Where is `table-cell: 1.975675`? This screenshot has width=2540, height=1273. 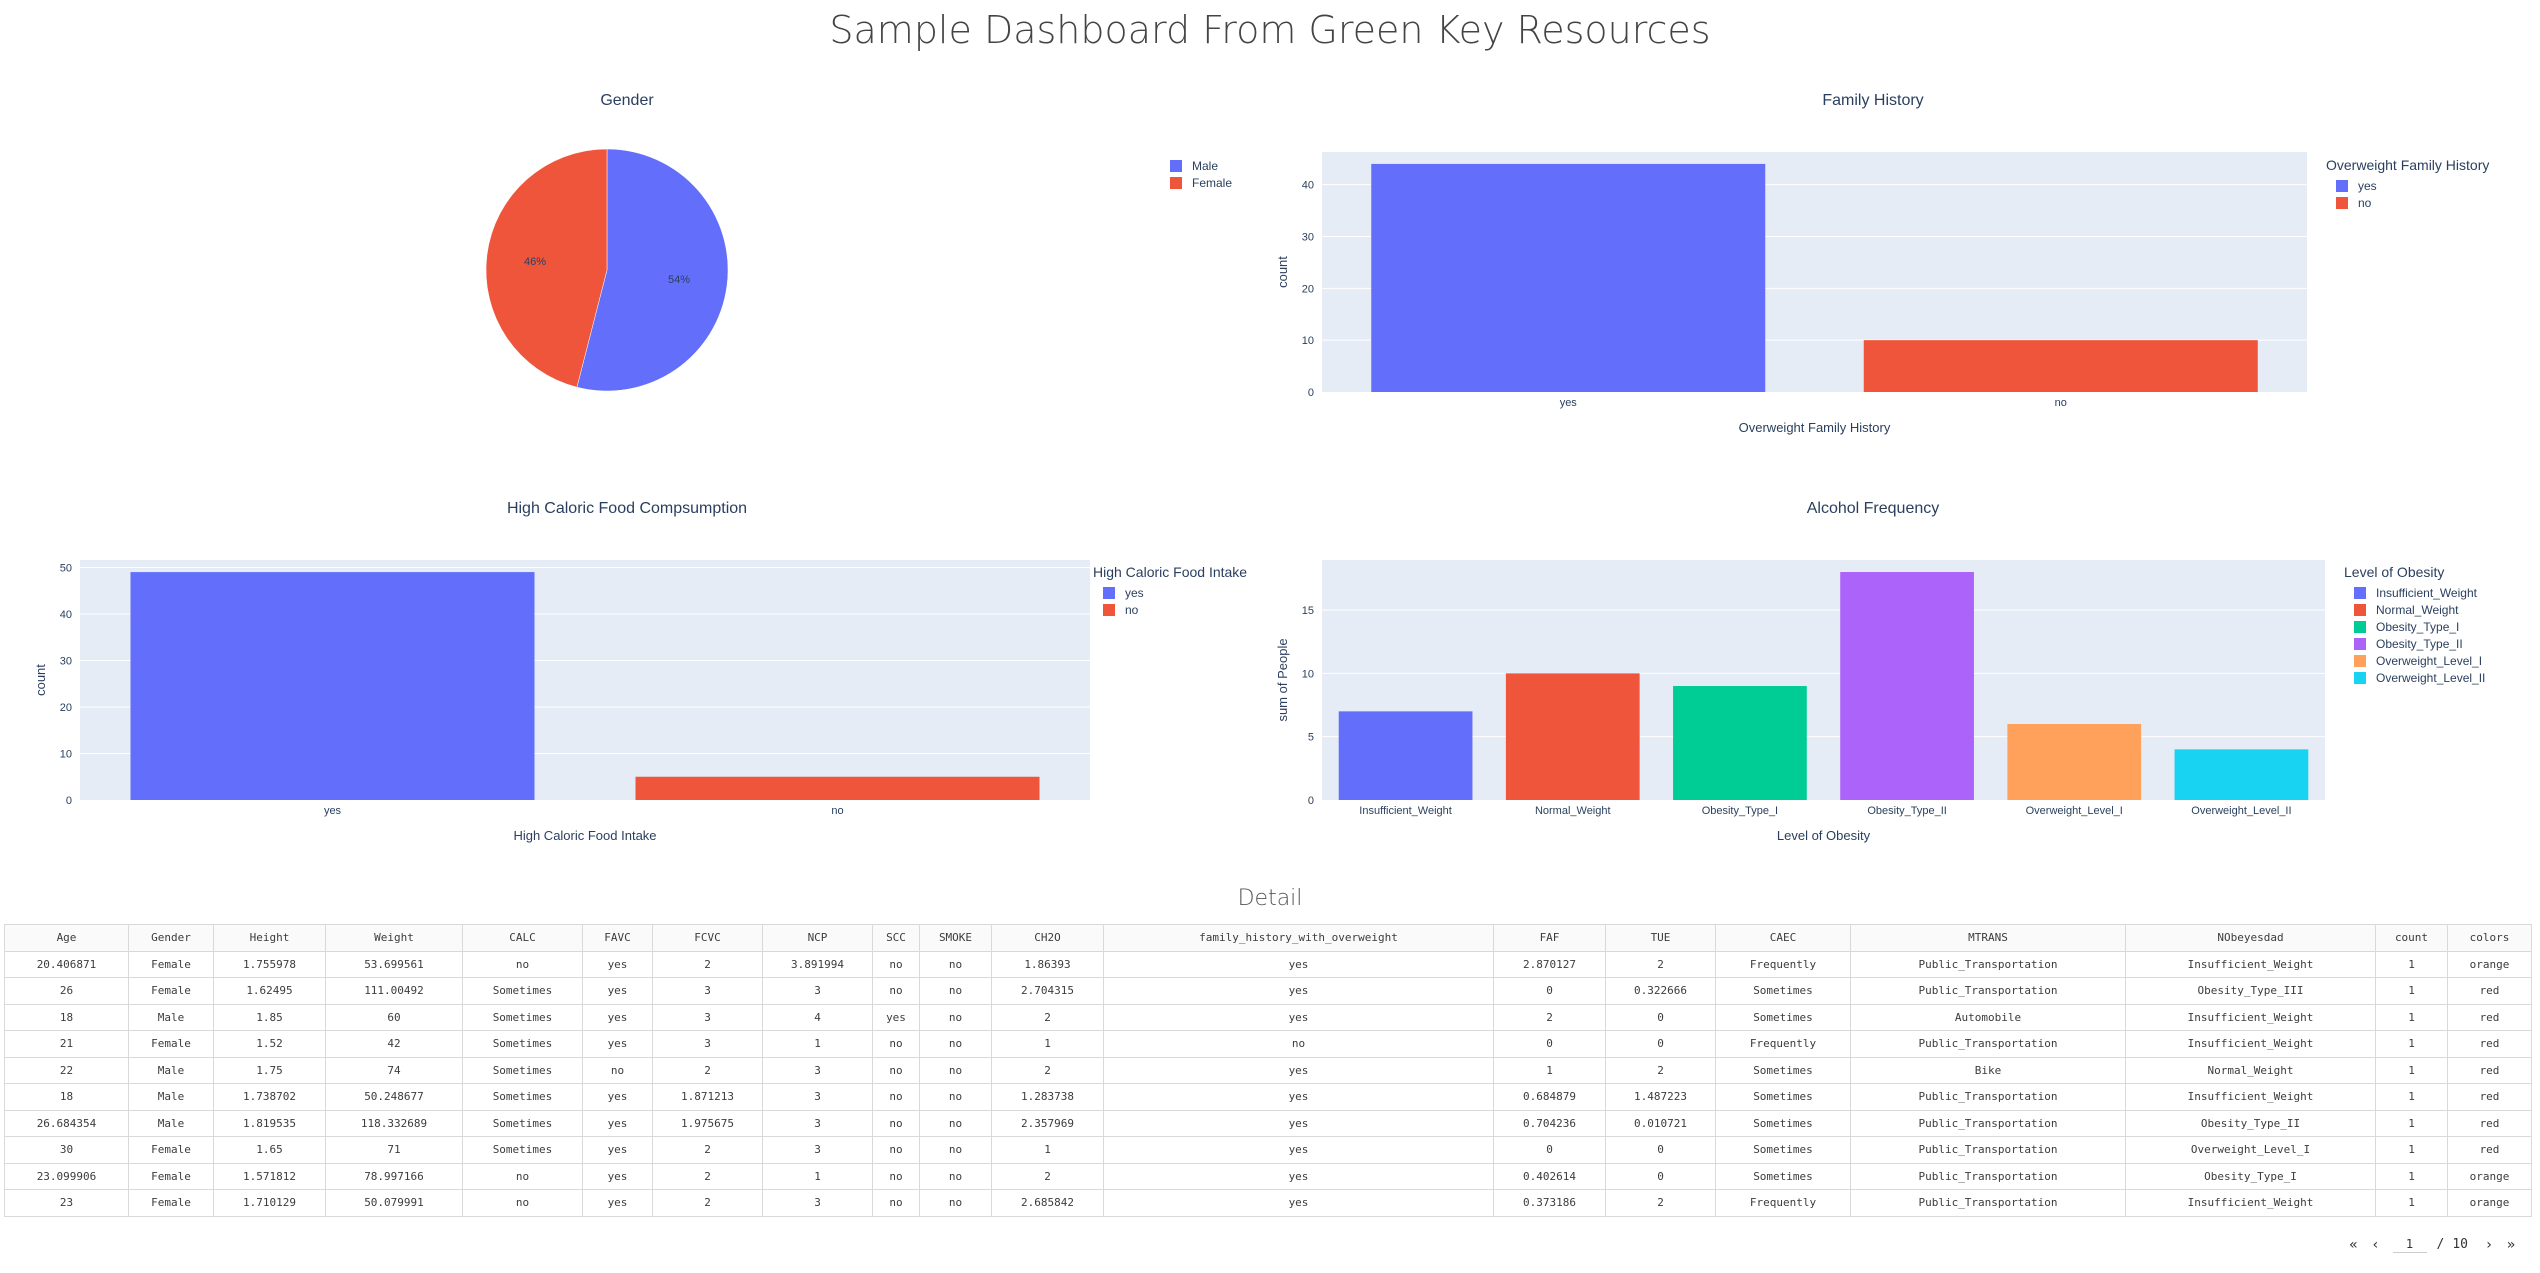 table-cell: 1.975675 is located at coordinates (707, 1123).